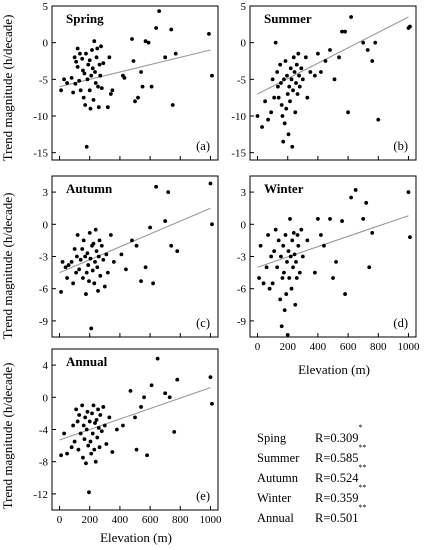 Image resolution: width=429 pixels, height=550 pixels. Describe the element at coordinates (46, 193) in the screenshot. I see `y-tick-label: 3` at that location.